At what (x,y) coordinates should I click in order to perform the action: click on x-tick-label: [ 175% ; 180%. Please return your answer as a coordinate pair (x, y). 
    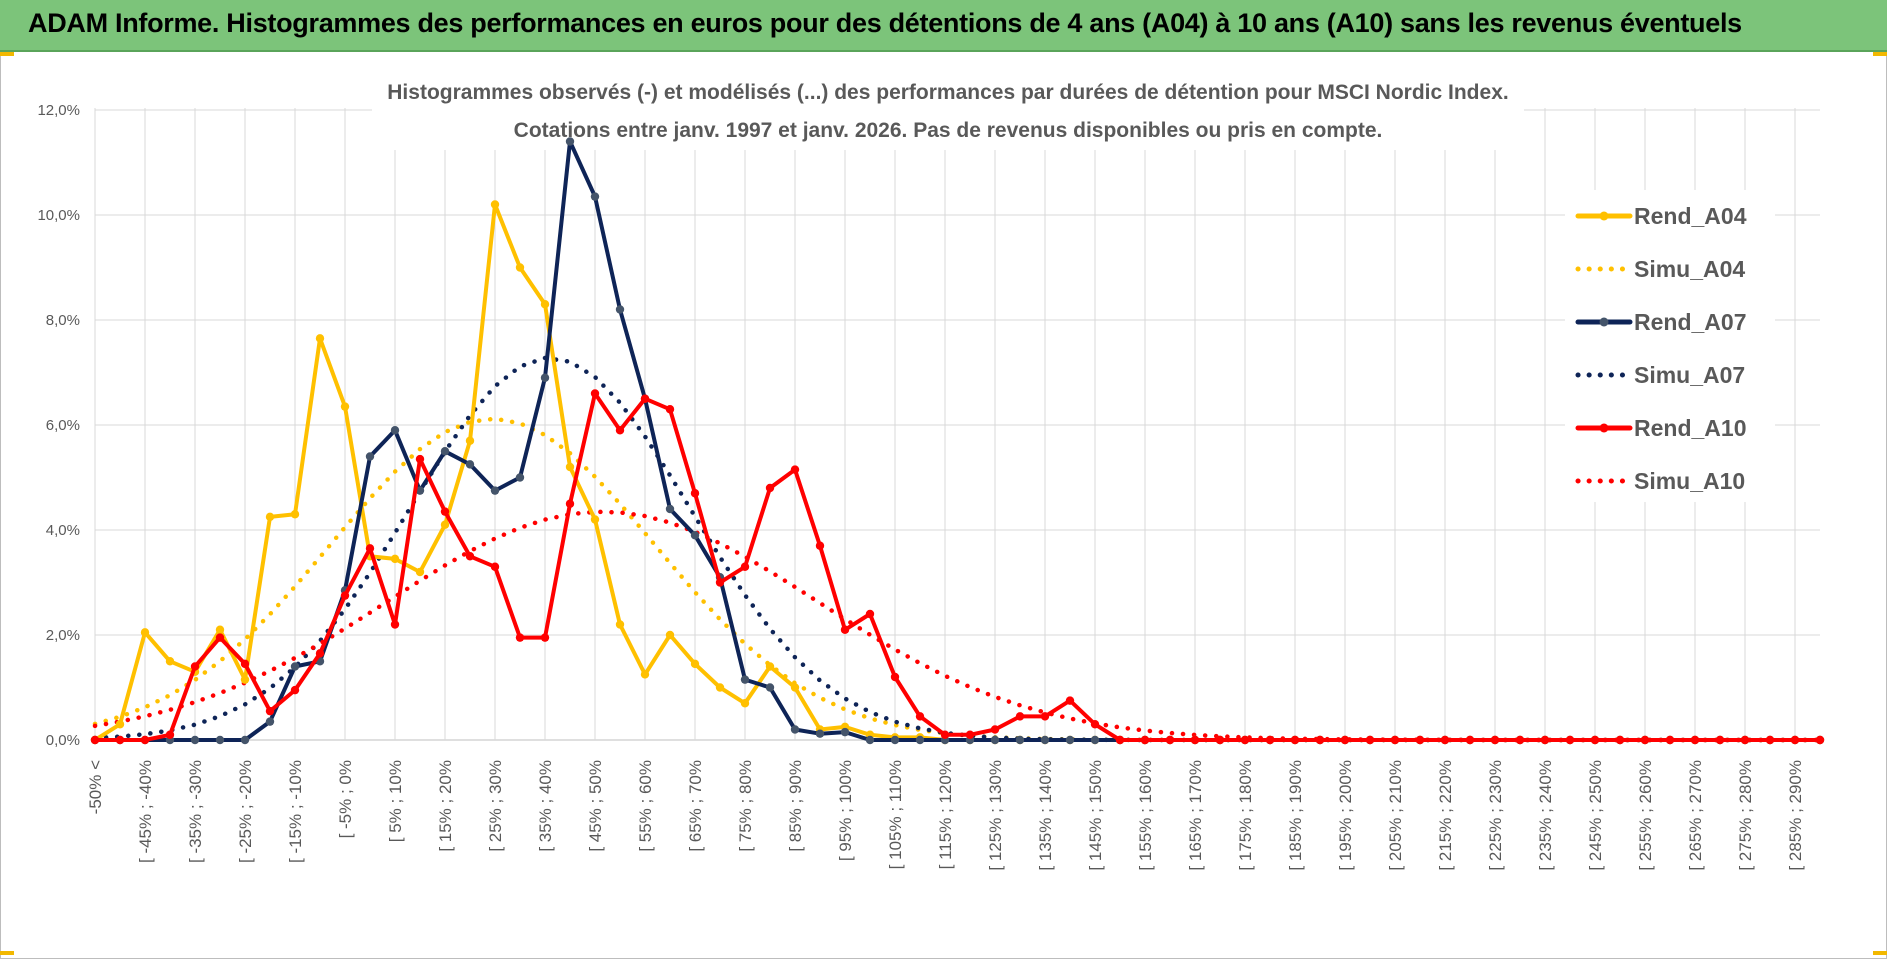
    Looking at the image, I should click on (1245, 815).